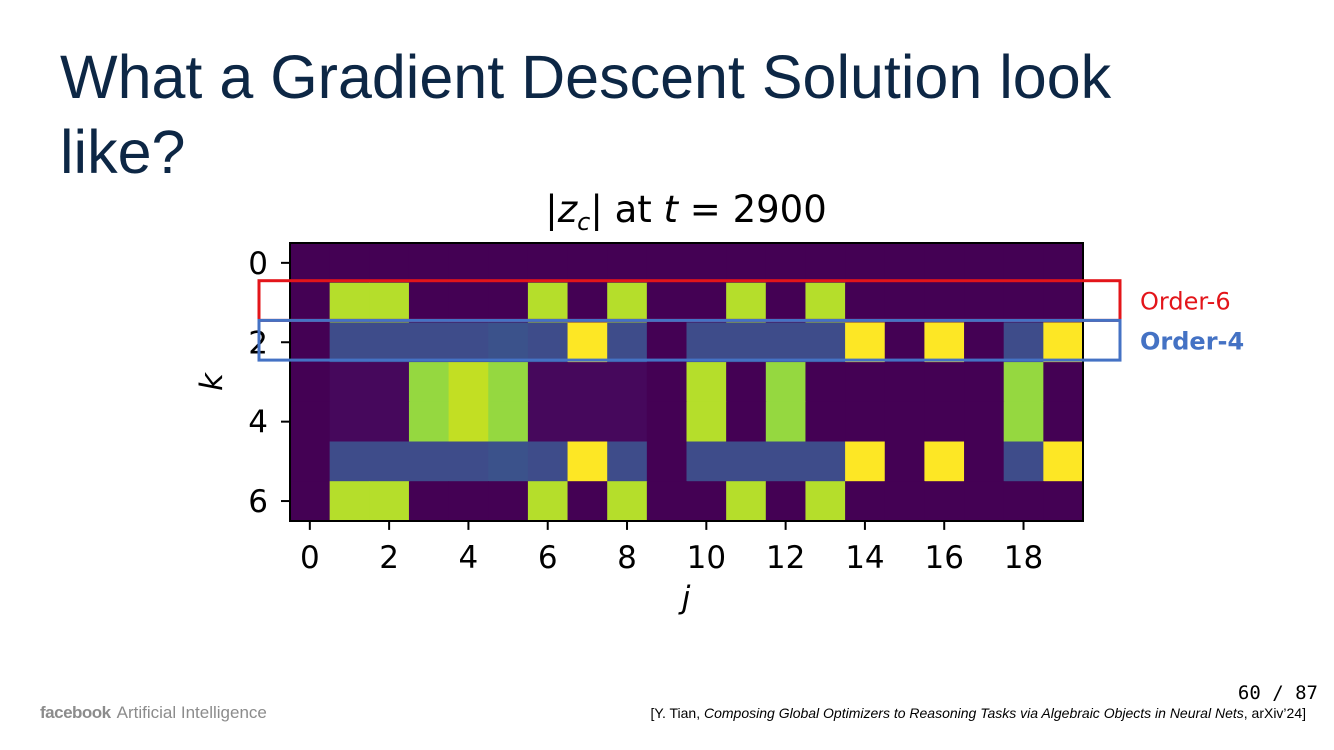 Image resolution: width=1334 pixels, height=750 pixels. I want to click on citation-prefix: [Y. Tian,, so click(677, 713).